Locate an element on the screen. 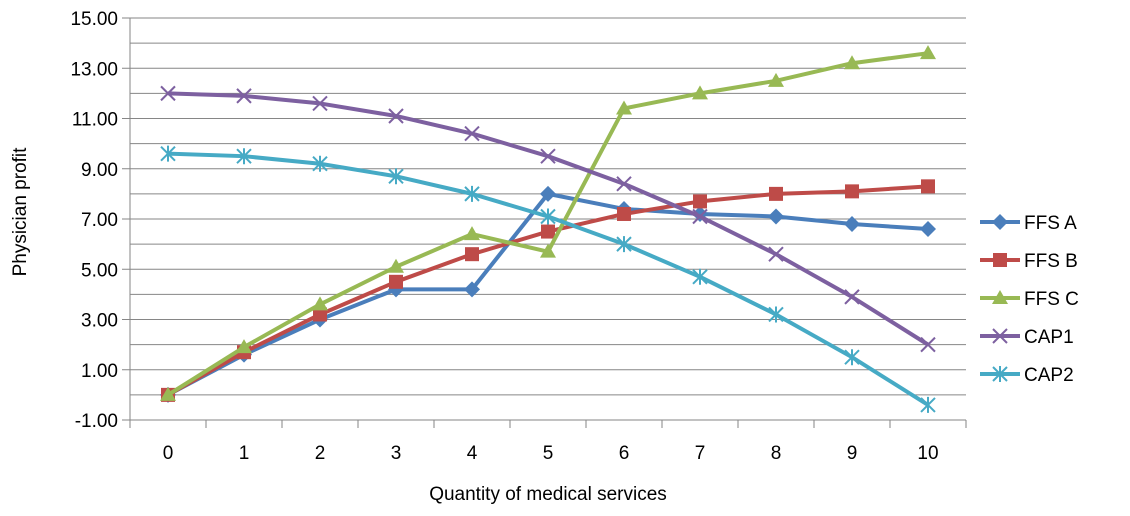 This screenshot has height=516, width=1130. x-tick-label: 9 is located at coordinates (852, 453).